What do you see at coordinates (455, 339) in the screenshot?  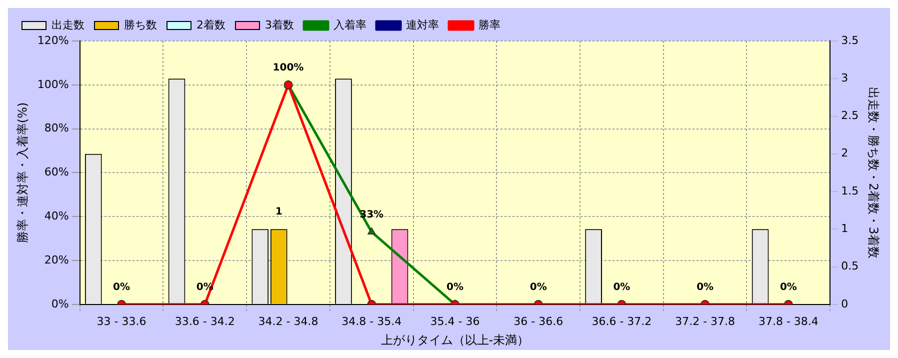 I see `x-axis-title: 上がりタイム（以上-未満）` at bounding box center [455, 339].